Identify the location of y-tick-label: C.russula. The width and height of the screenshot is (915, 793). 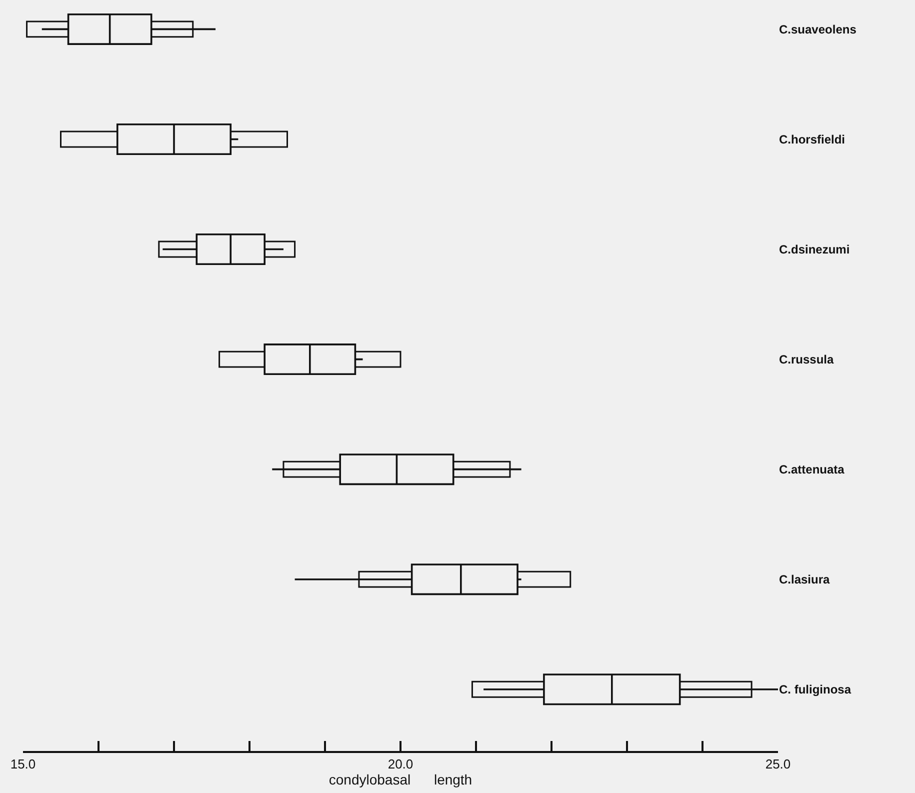
(806, 359).